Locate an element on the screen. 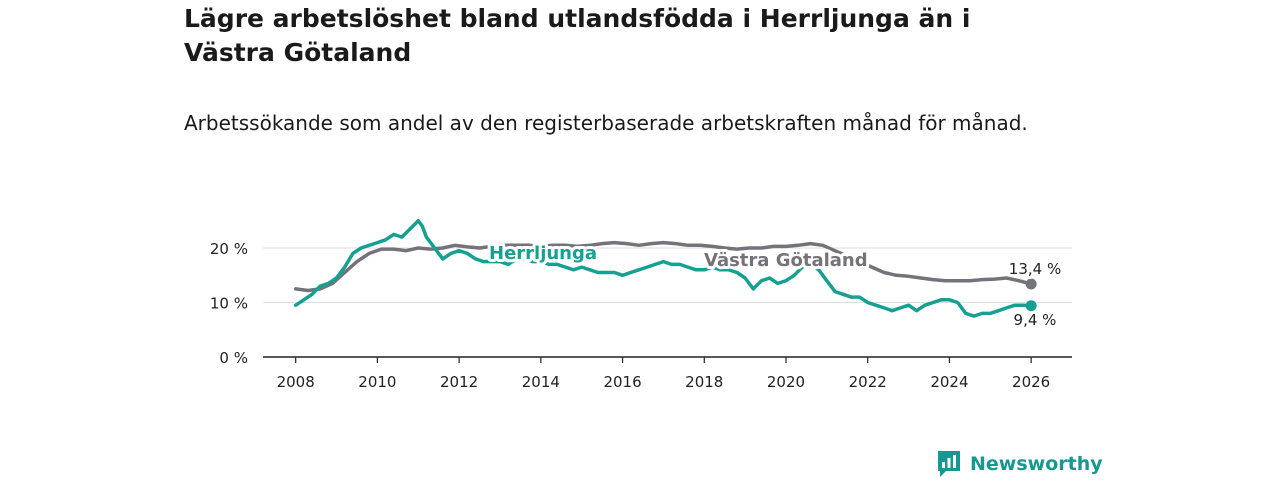 The height and width of the screenshot is (480, 1280). x-tick-label: 2022 is located at coordinates (868, 382).